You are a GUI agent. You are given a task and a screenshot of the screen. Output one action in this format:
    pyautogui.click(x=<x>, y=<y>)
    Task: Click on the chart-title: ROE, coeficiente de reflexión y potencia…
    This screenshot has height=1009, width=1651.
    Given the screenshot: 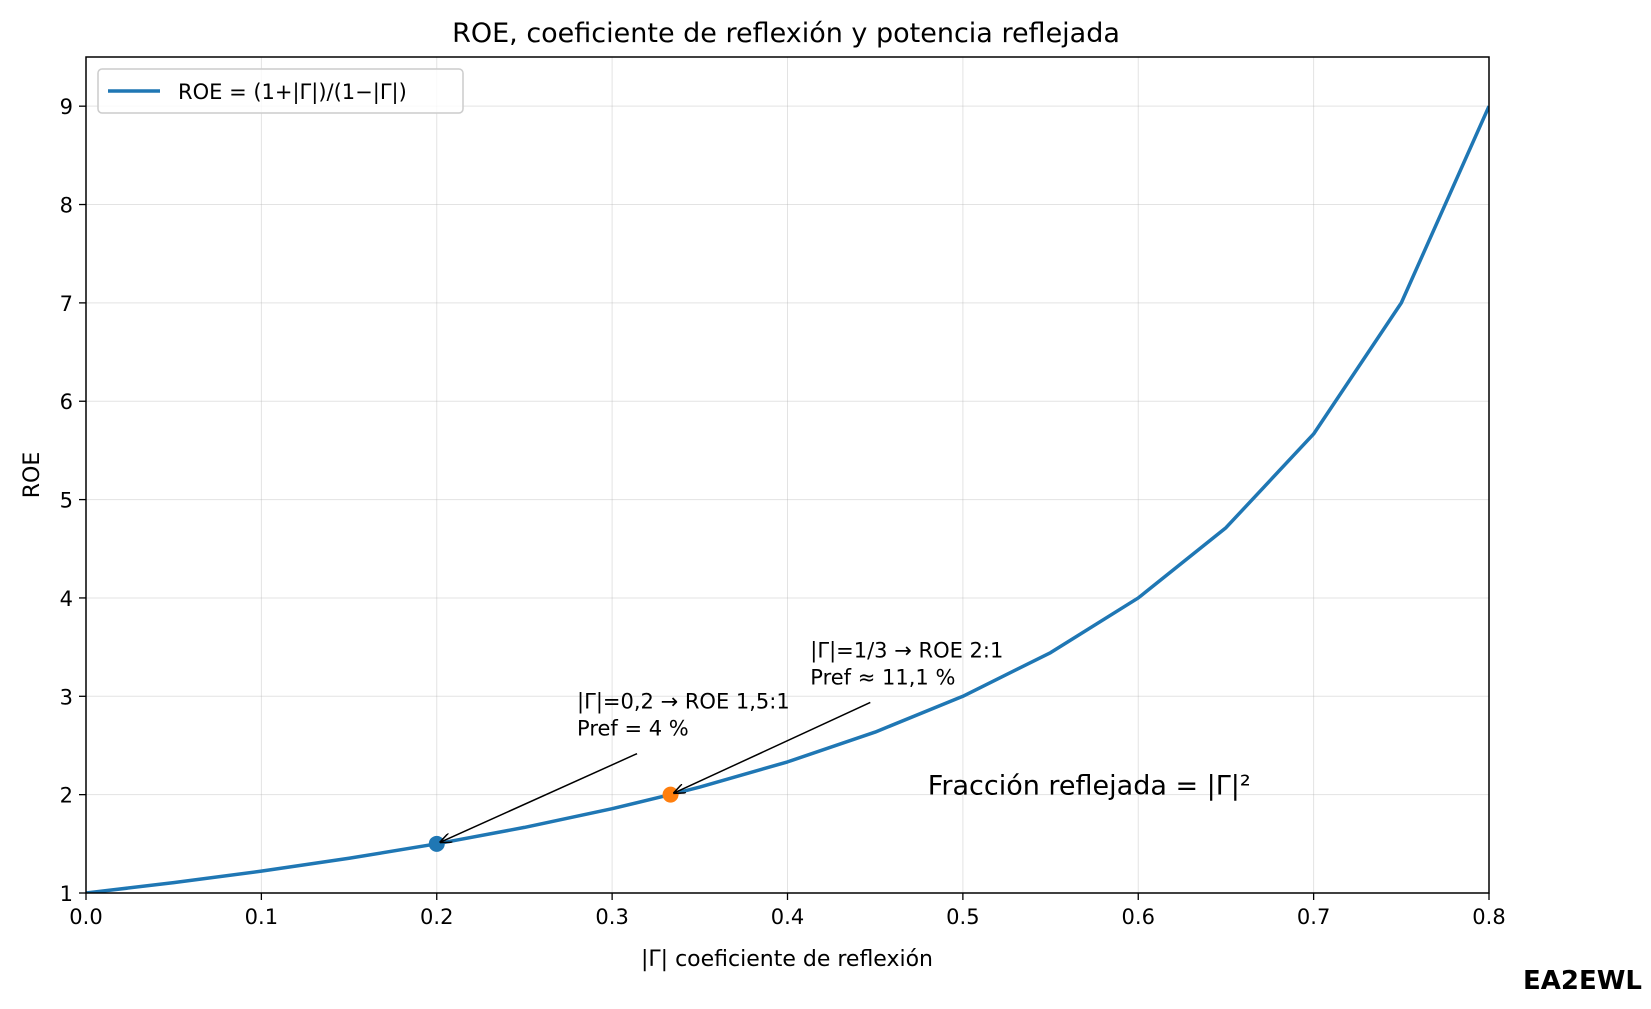 What is the action you would take?
    pyautogui.click(x=786, y=33)
    